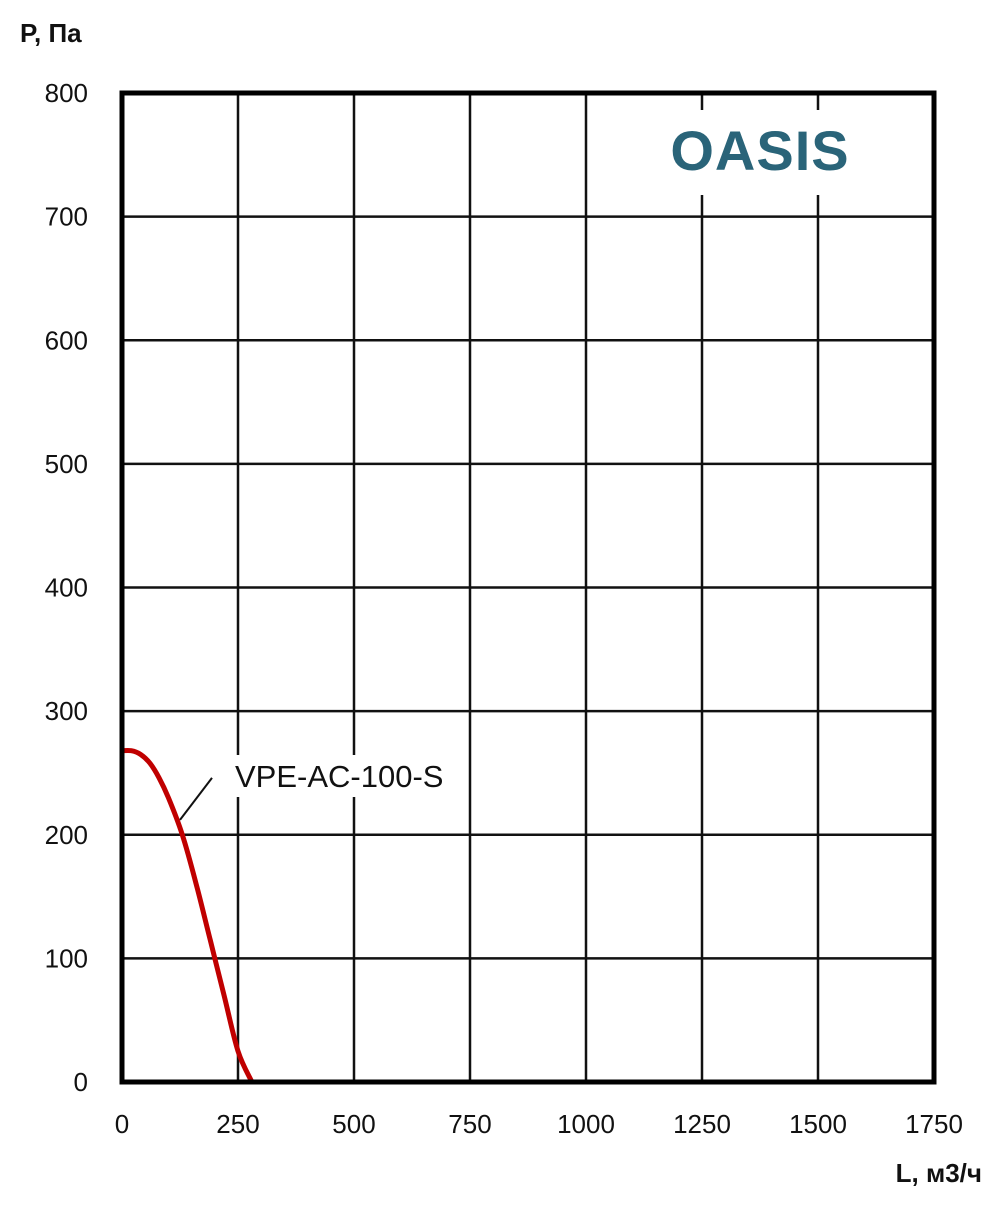  Describe the element at coordinates (818, 1124) in the screenshot. I see `x-tick-label: 1500` at that location.